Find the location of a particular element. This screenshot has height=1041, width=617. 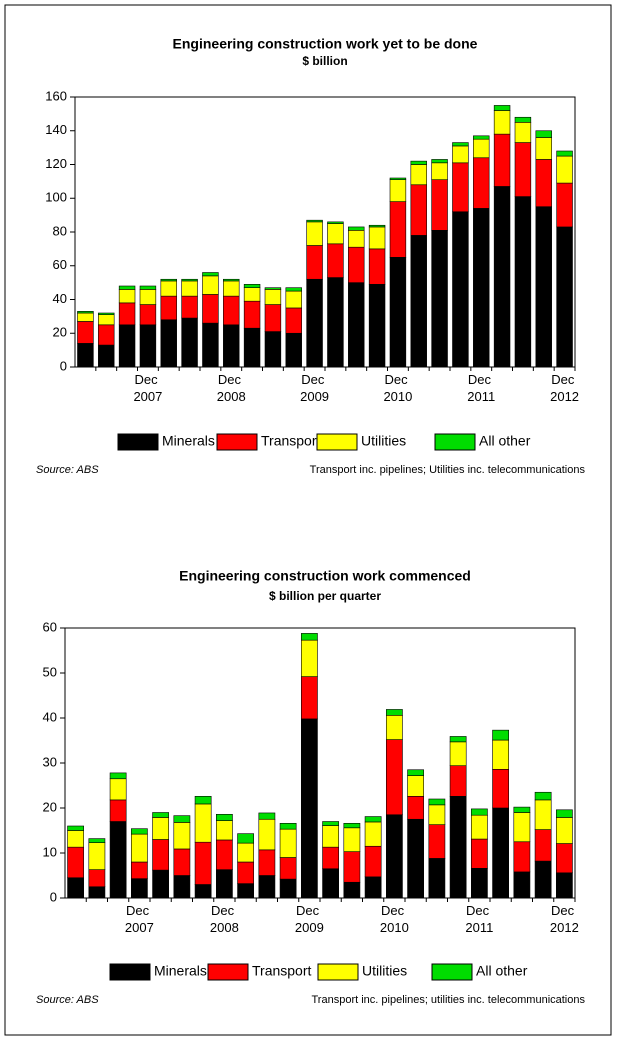

chart-subtitle: $ billion is located at coordinates (324, 61).